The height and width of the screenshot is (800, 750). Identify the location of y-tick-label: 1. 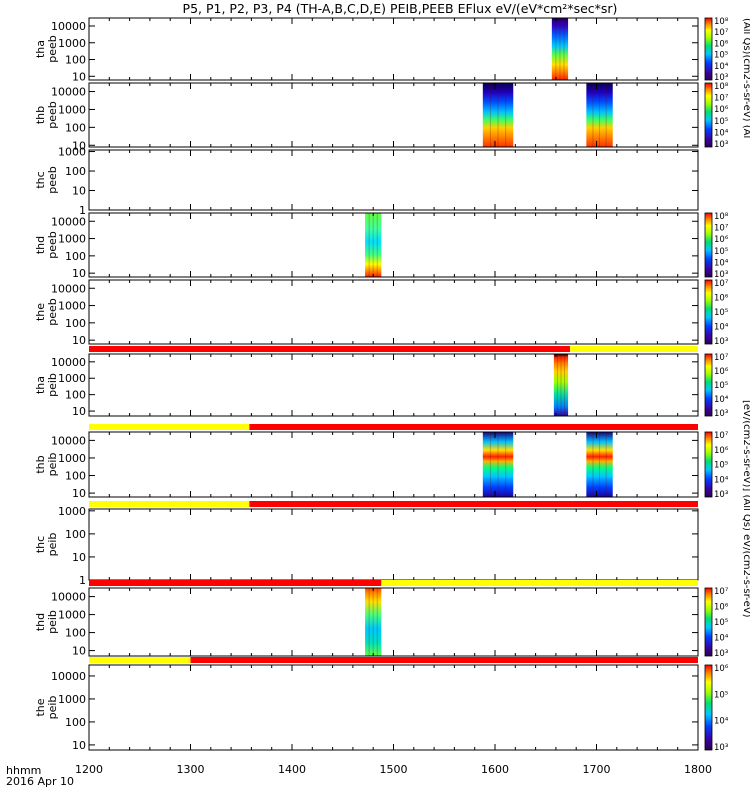
(82, 210).